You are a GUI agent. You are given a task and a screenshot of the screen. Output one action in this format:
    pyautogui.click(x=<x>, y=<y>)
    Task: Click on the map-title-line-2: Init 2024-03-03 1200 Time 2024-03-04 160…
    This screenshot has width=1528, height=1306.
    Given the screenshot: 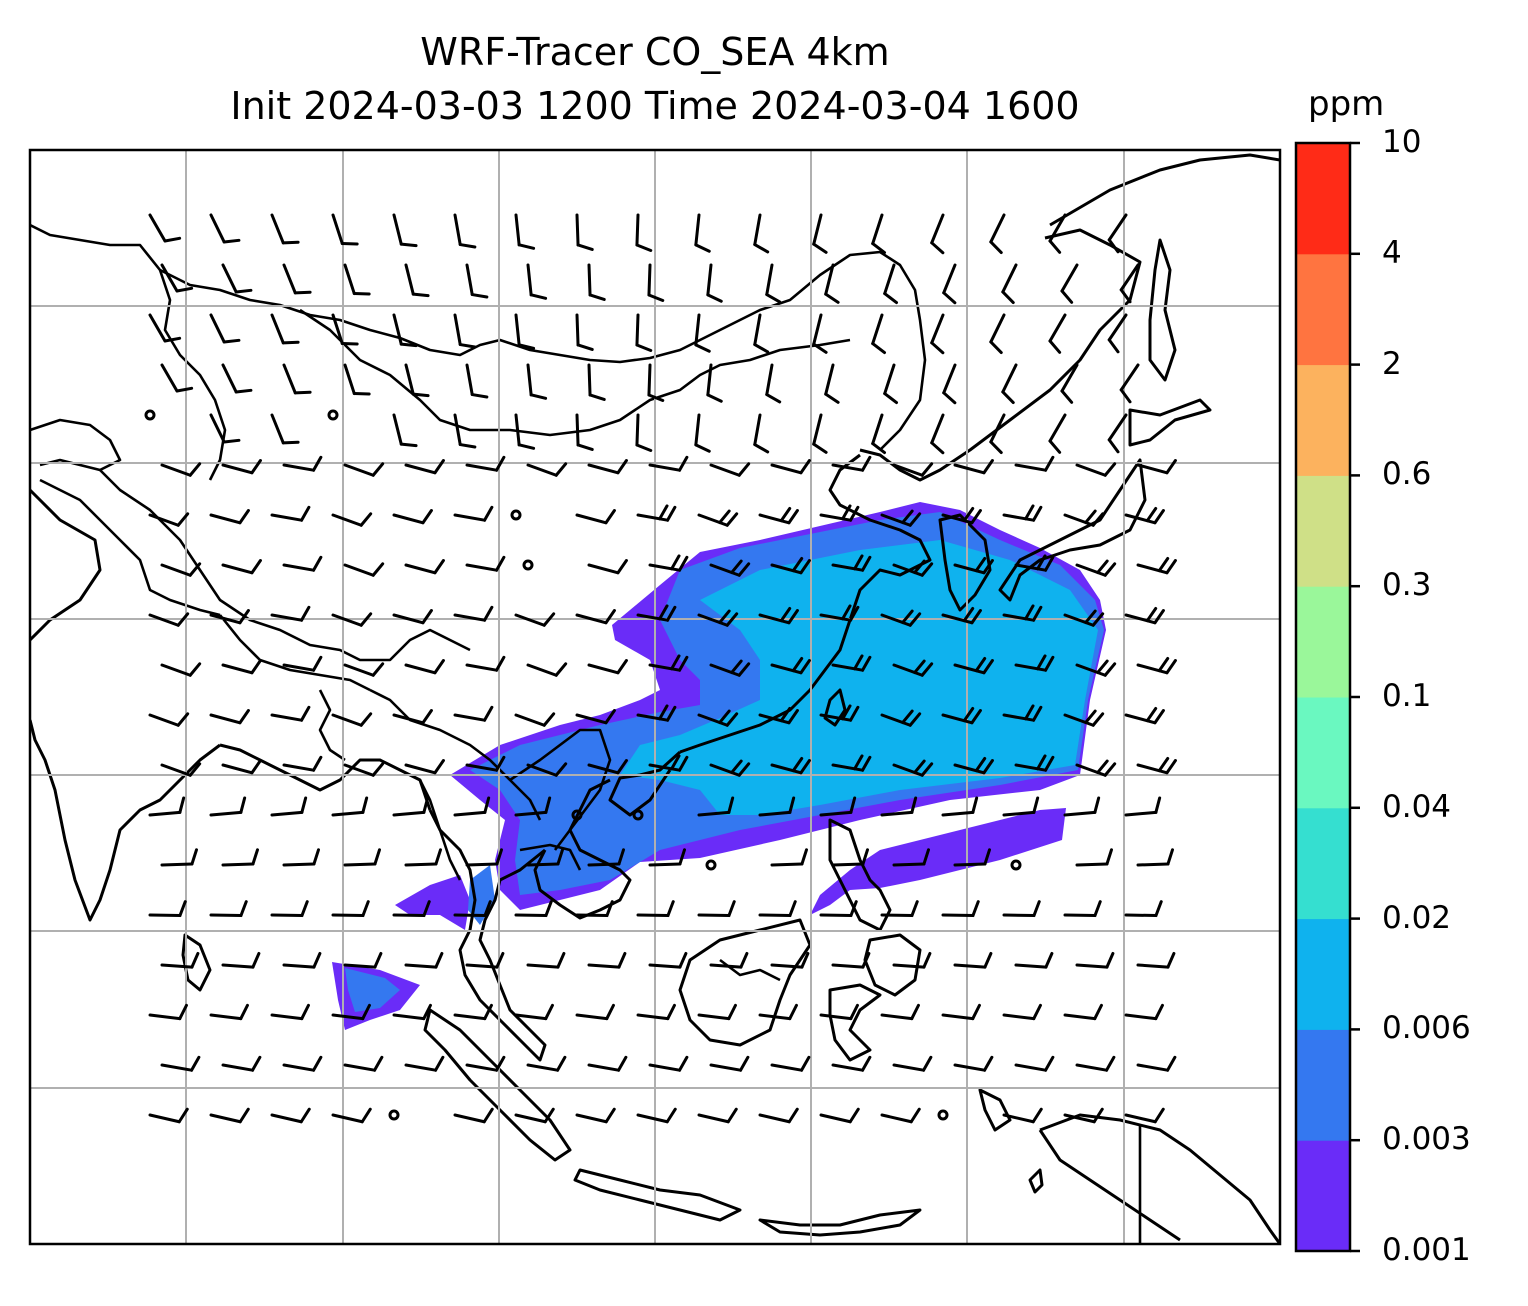 What is the action you would take?
    pyautogui.click(x=655, y=106)
    